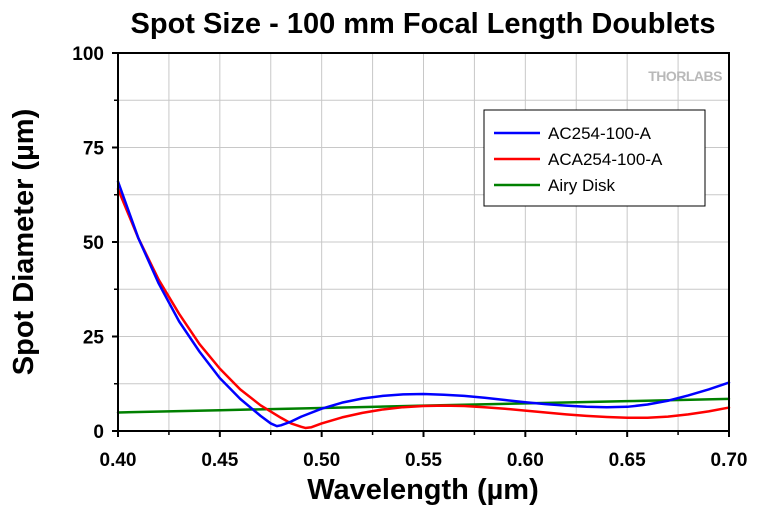 Image resolution: width=780 pixels, height=511 pixels. Describe the element at coordinates (321, 460) in the screenshot. I see `x-tick-label: 0.50` at that location.